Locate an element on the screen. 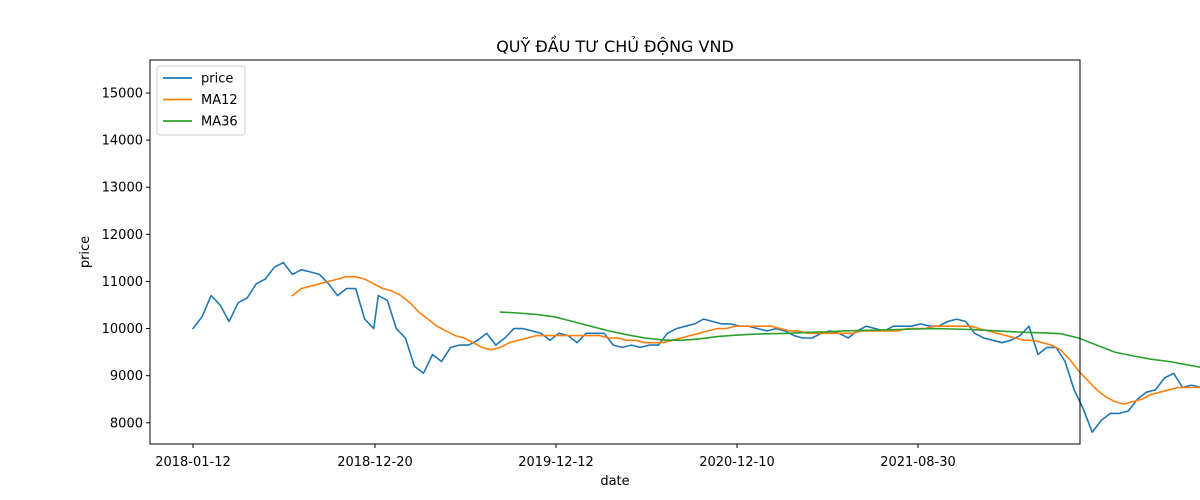 The height and width of the screenshot is (500, 1200). chart-title: QUỸ ĐẦU TƯ CHỦ ĐỘNG VND is located at coordinates (615, 45).